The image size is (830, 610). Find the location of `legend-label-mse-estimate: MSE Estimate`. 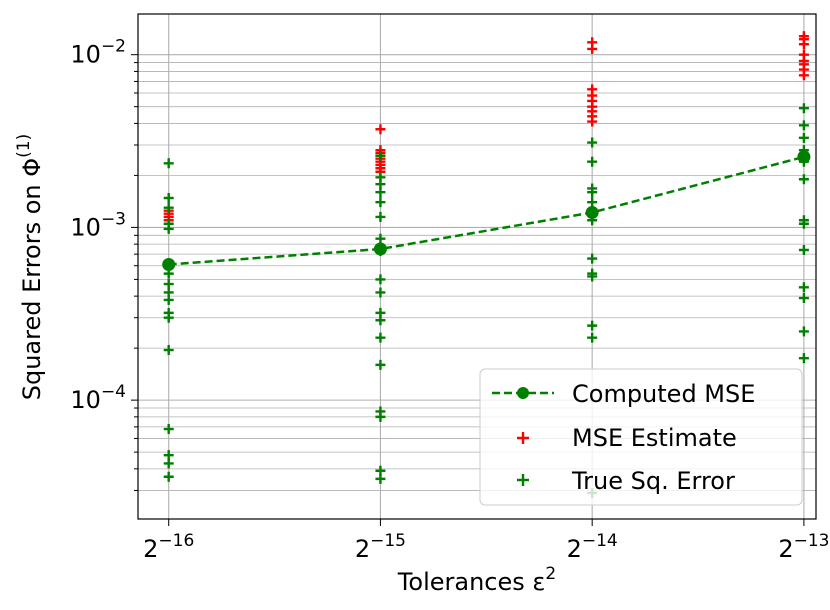

legend-label-mse-estimate: MSE Estimate is located at coordinates (654, 438).